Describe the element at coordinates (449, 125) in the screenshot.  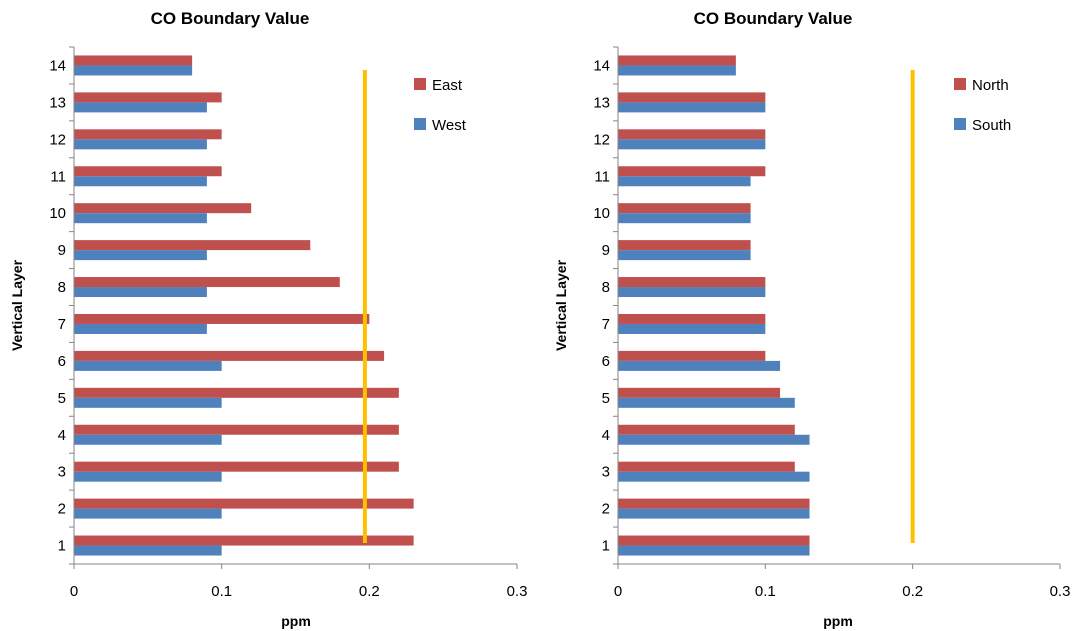
I see `legend-label-west: West` at that location.